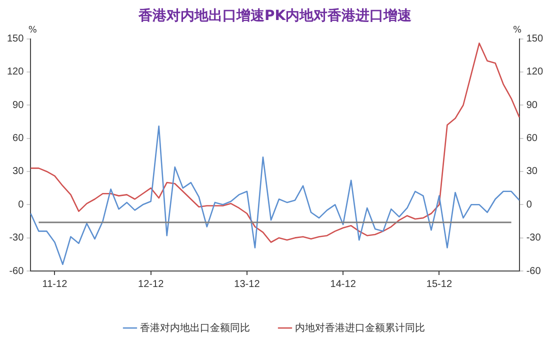  Describe the element at coordinates (529, 204) in the screenshot. I see `y2-tick-label: 0` at that location.